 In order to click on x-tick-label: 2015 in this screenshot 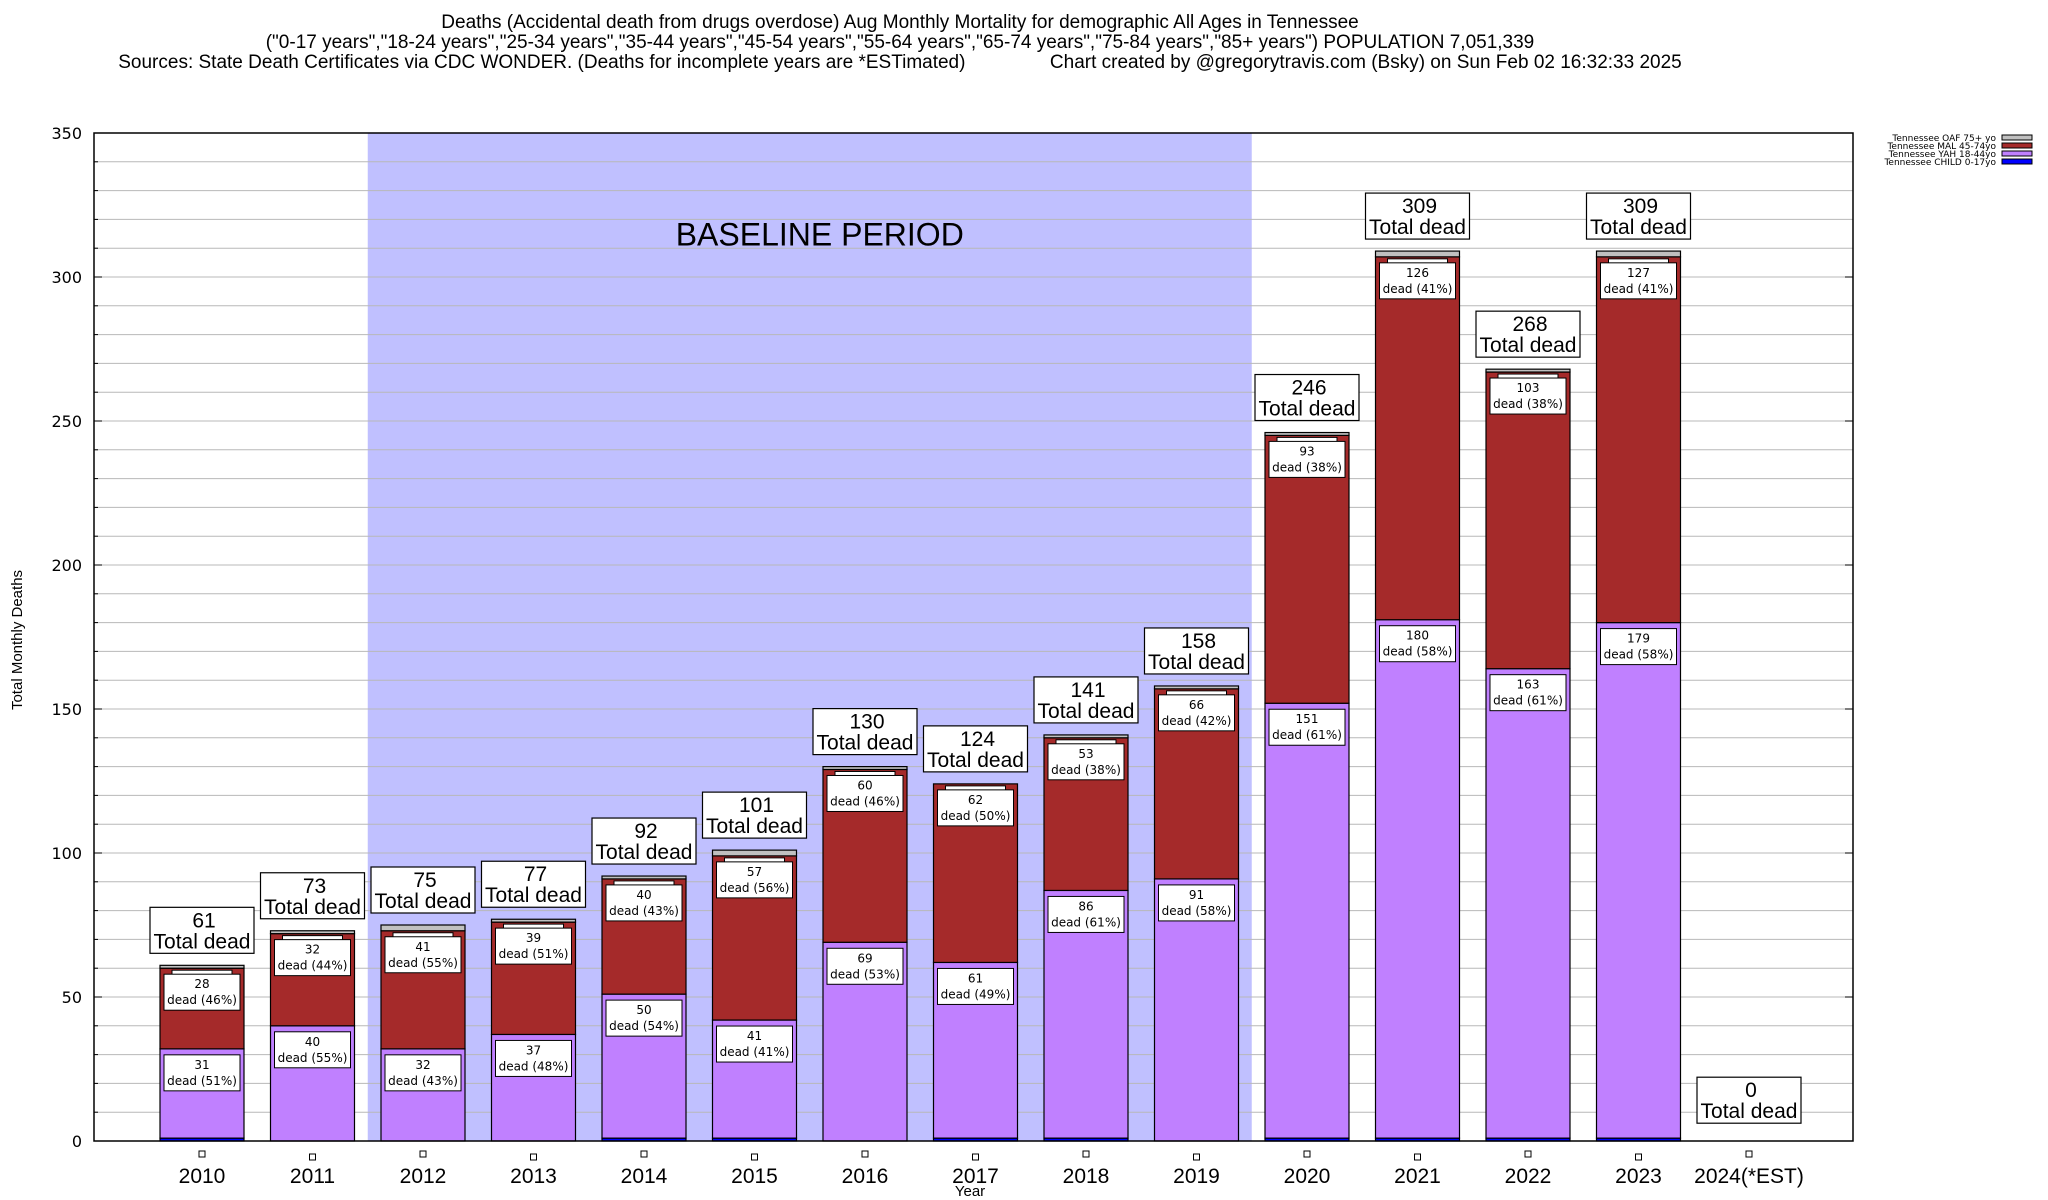, I will do `click(754, 1176)`.